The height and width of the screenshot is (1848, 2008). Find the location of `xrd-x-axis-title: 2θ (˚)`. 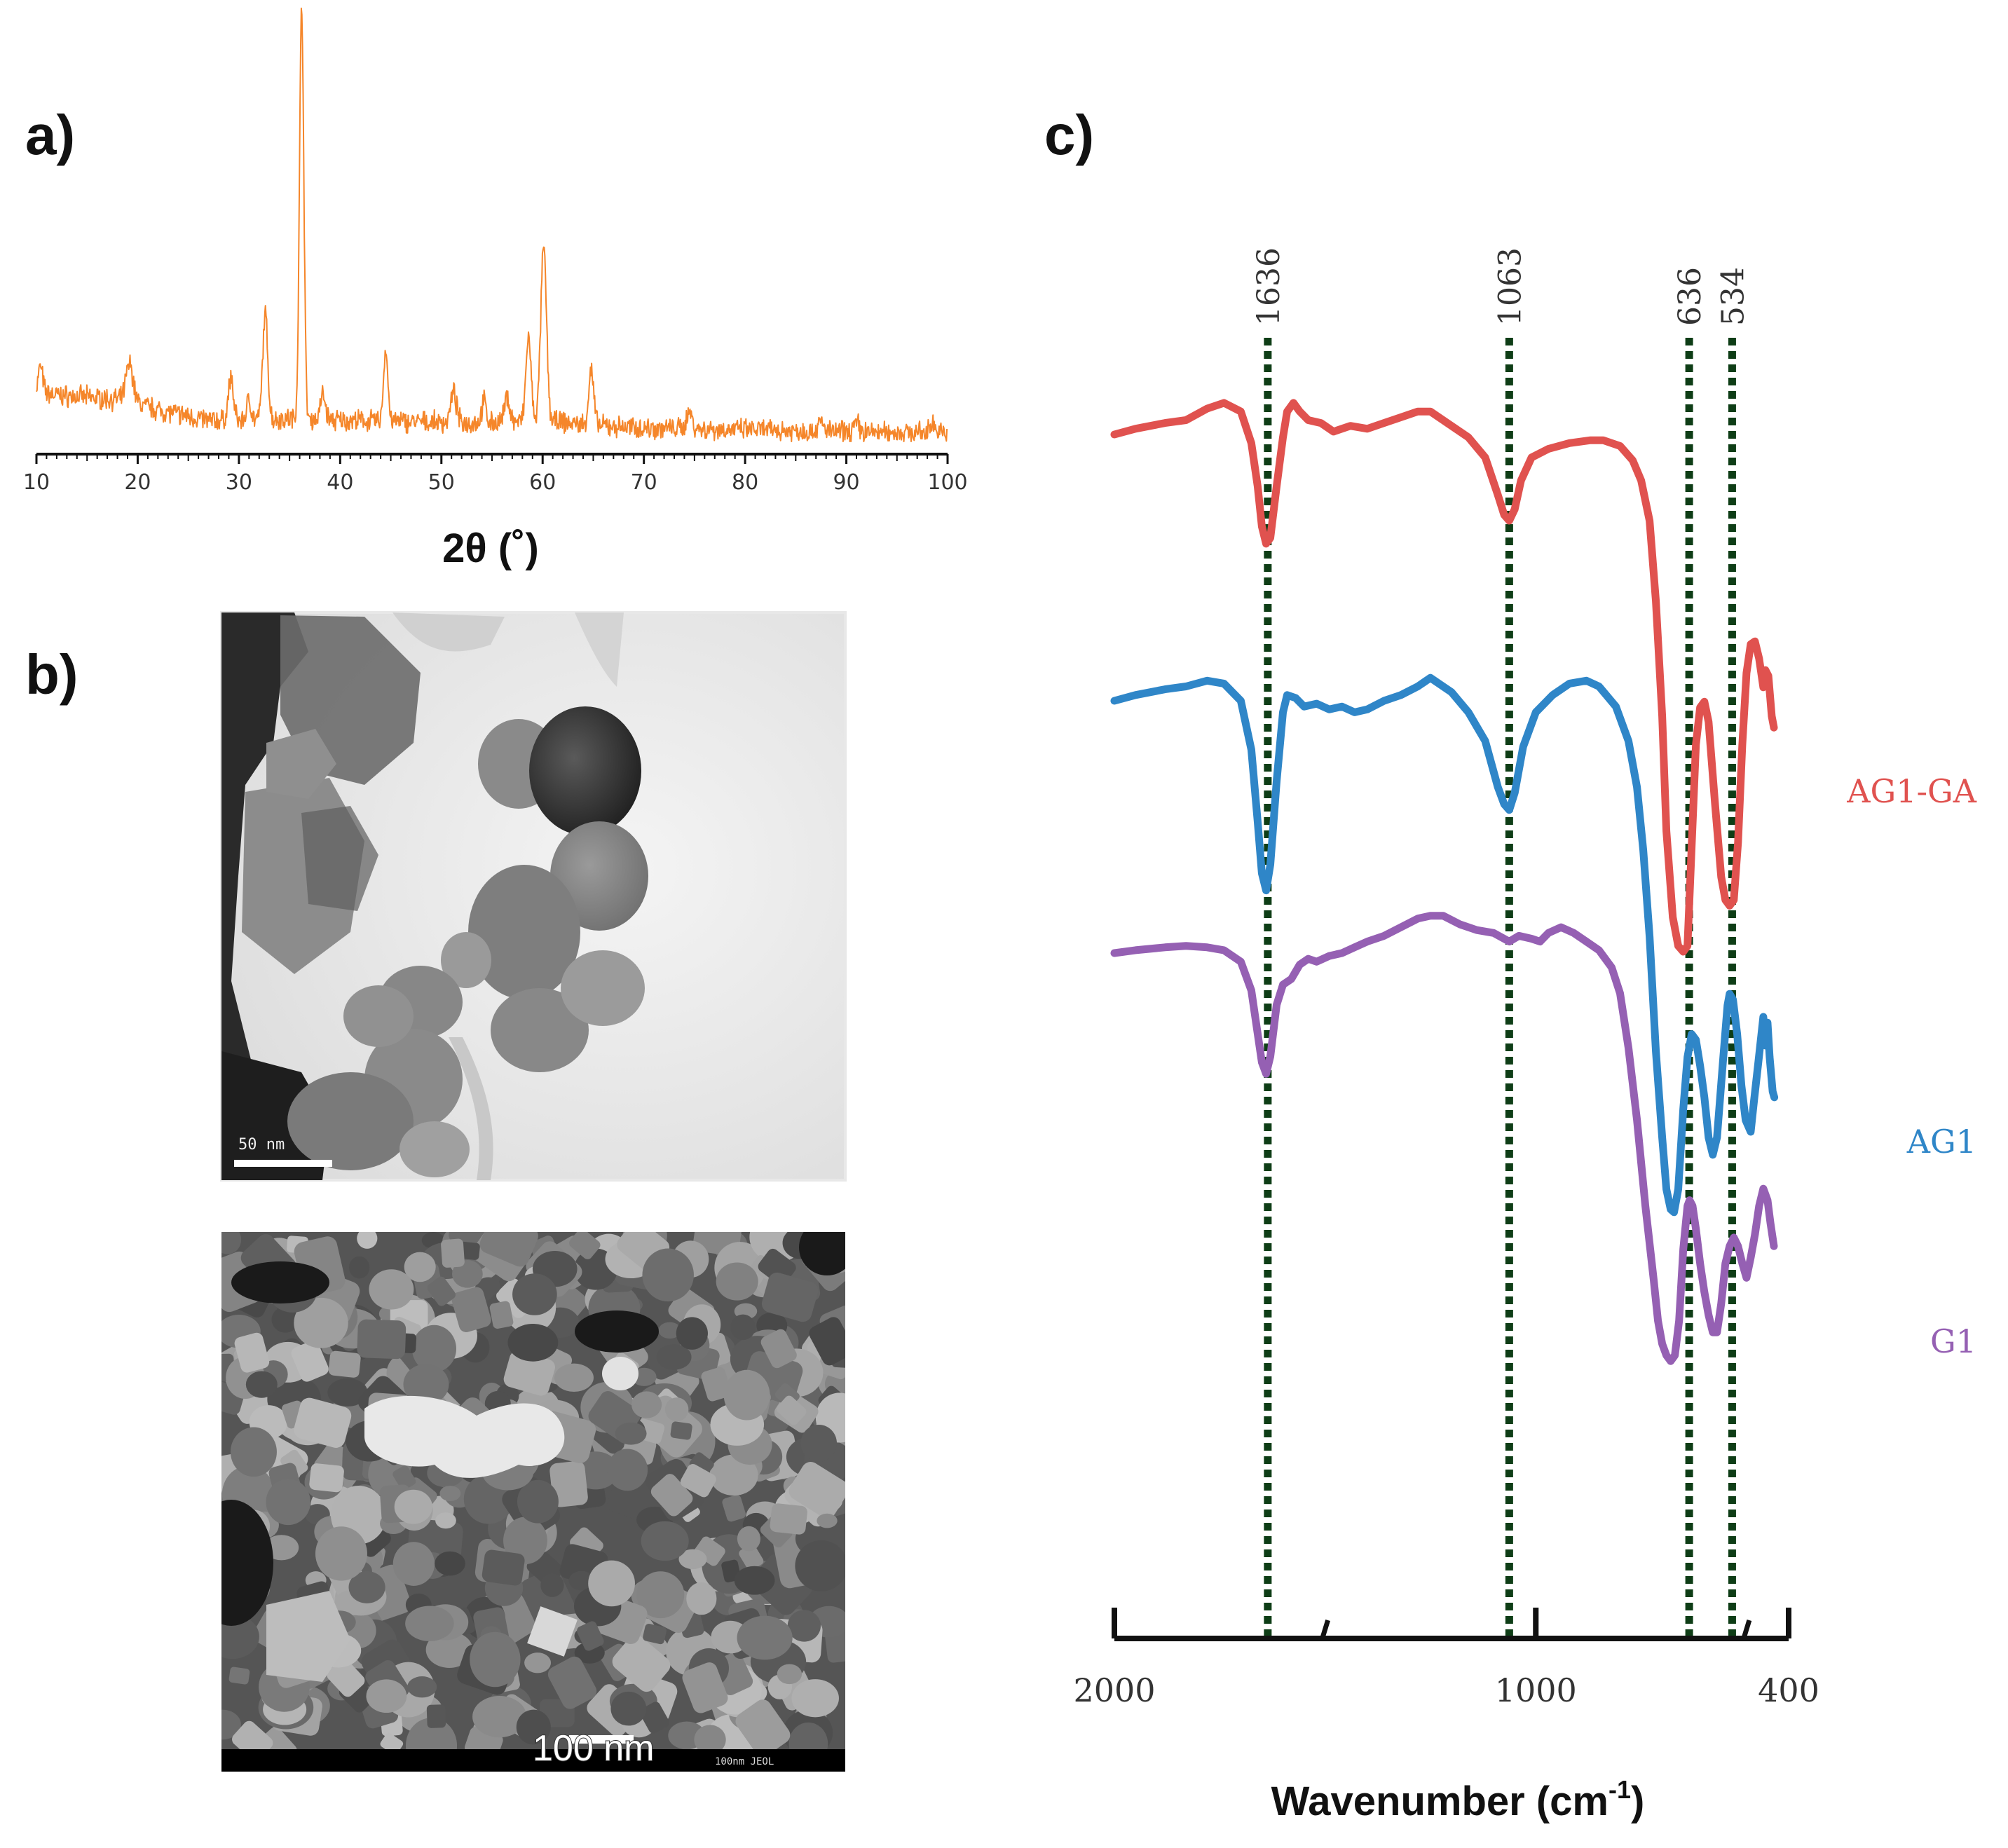

xrd-x-axis-title: 2θ (˚) is located at coordinates (490, 548).